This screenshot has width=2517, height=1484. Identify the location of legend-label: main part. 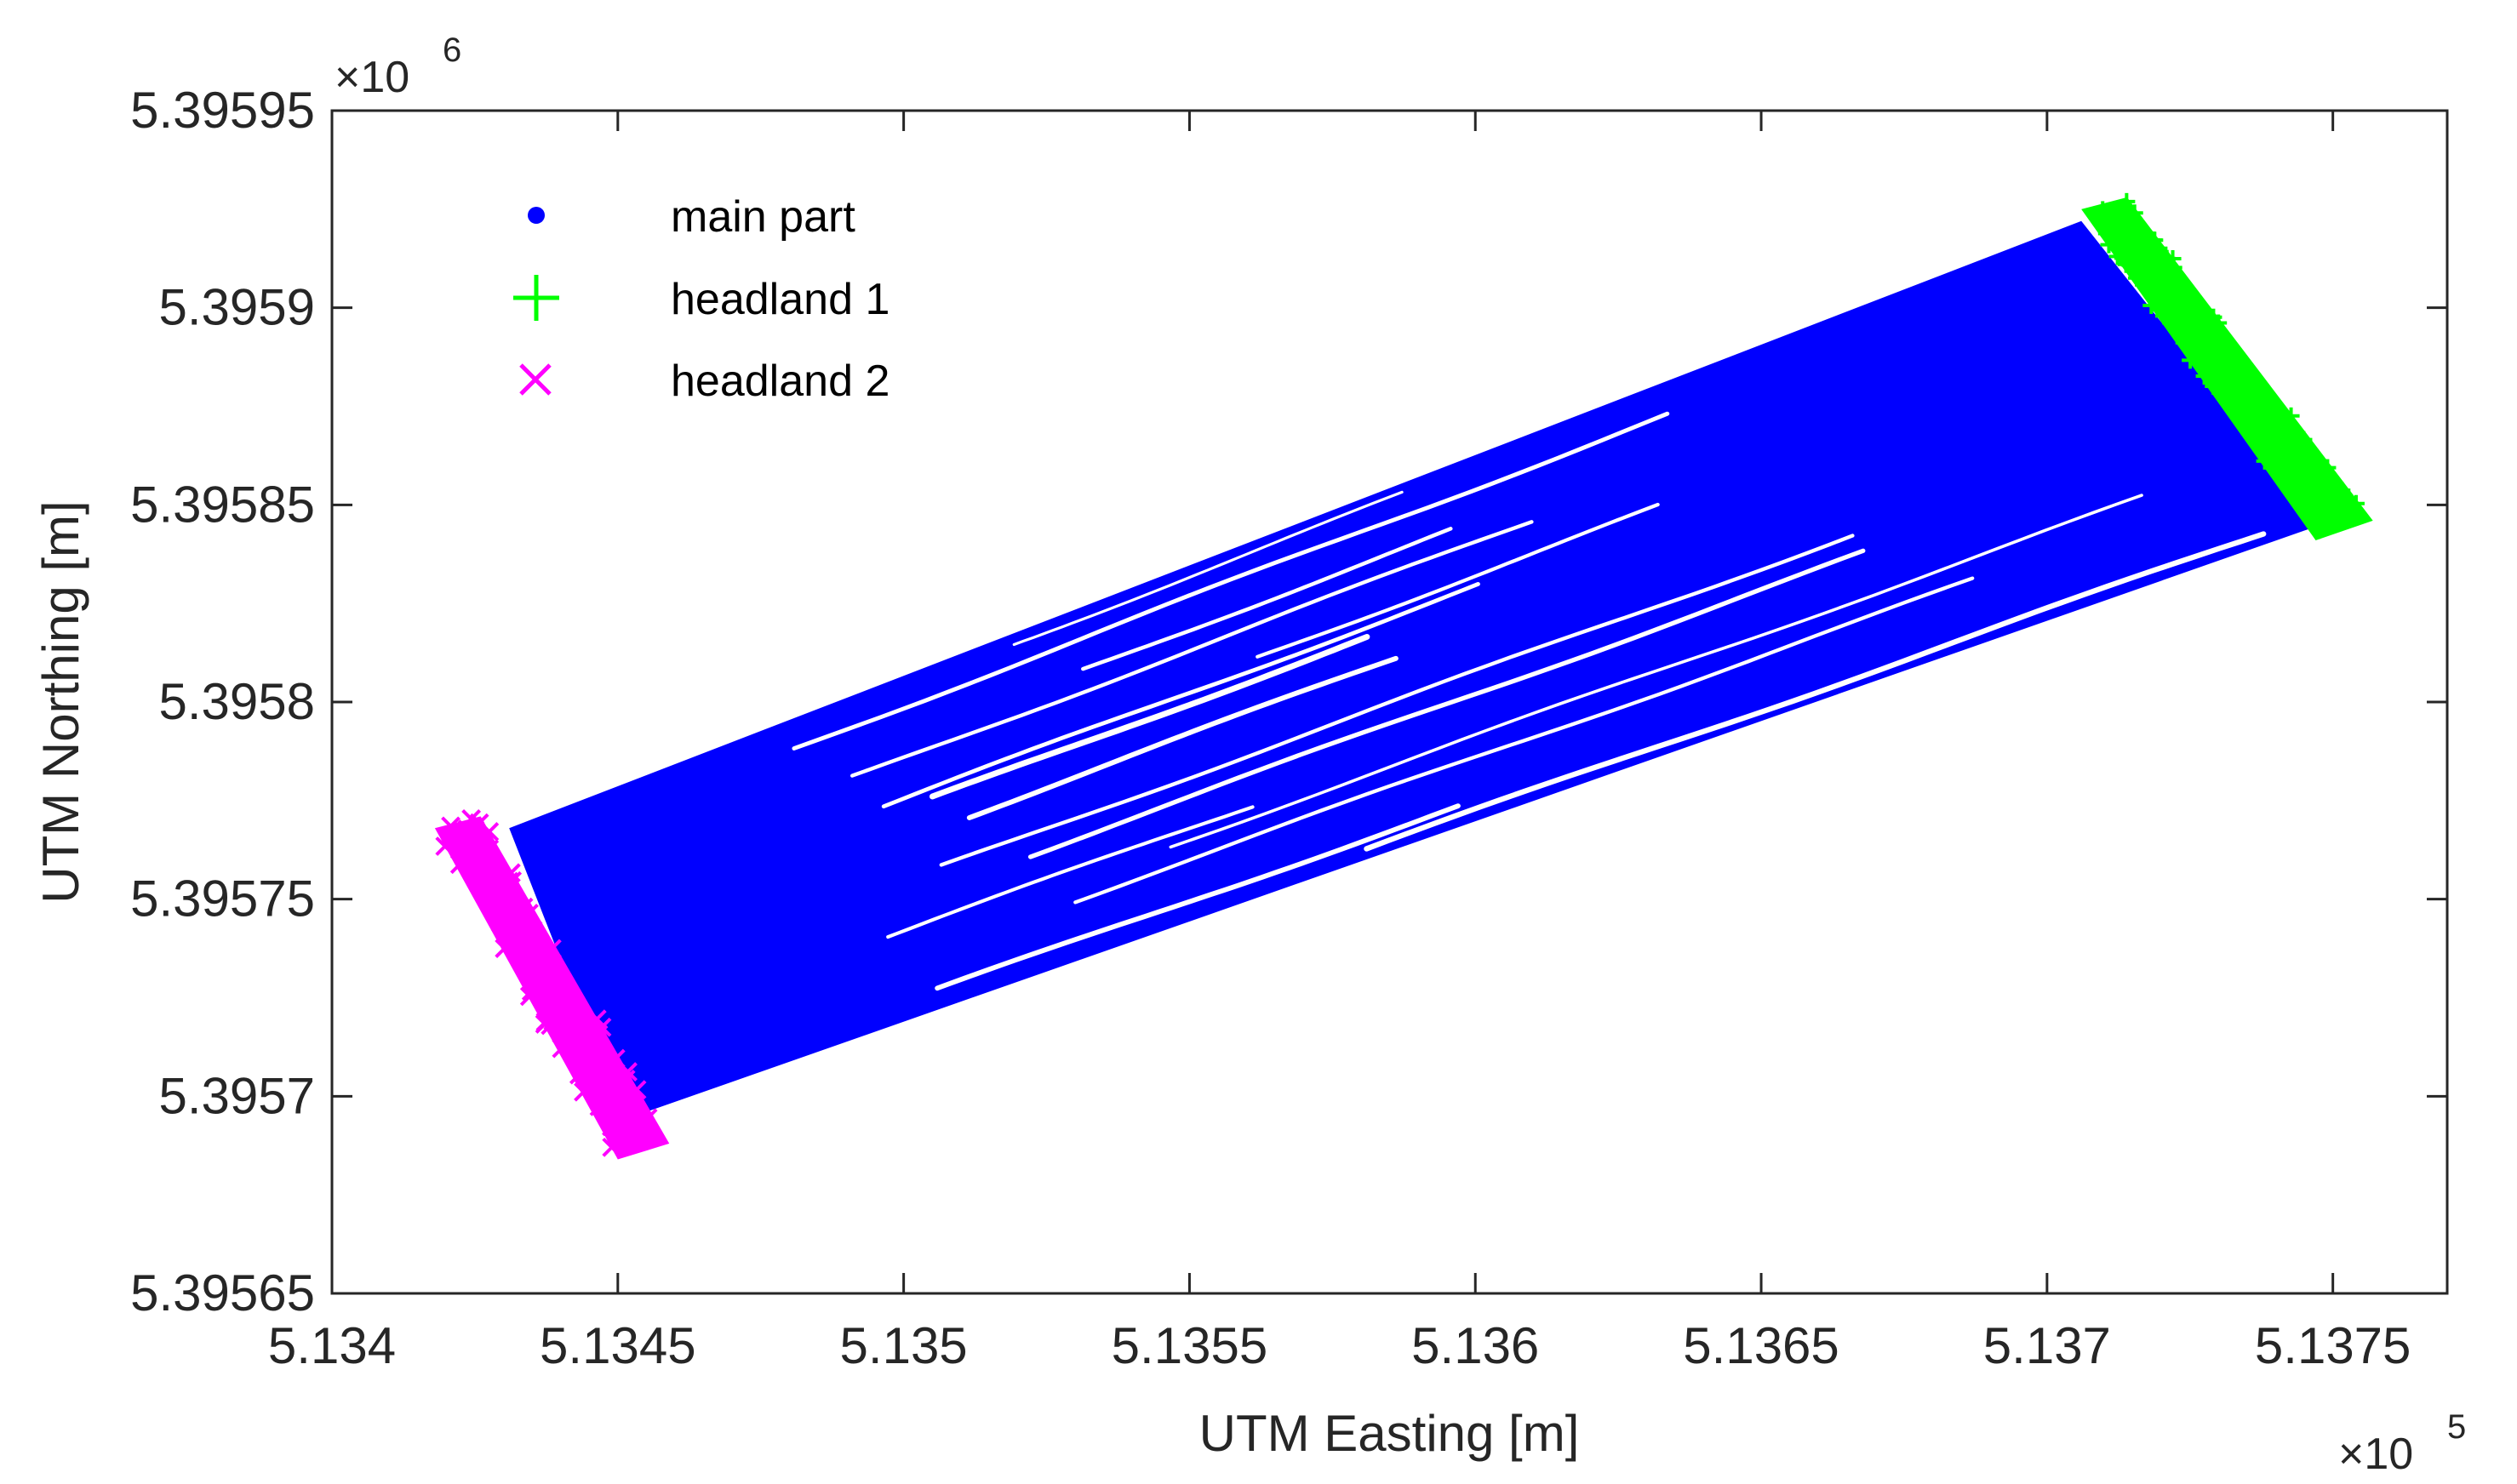
(763, 217).